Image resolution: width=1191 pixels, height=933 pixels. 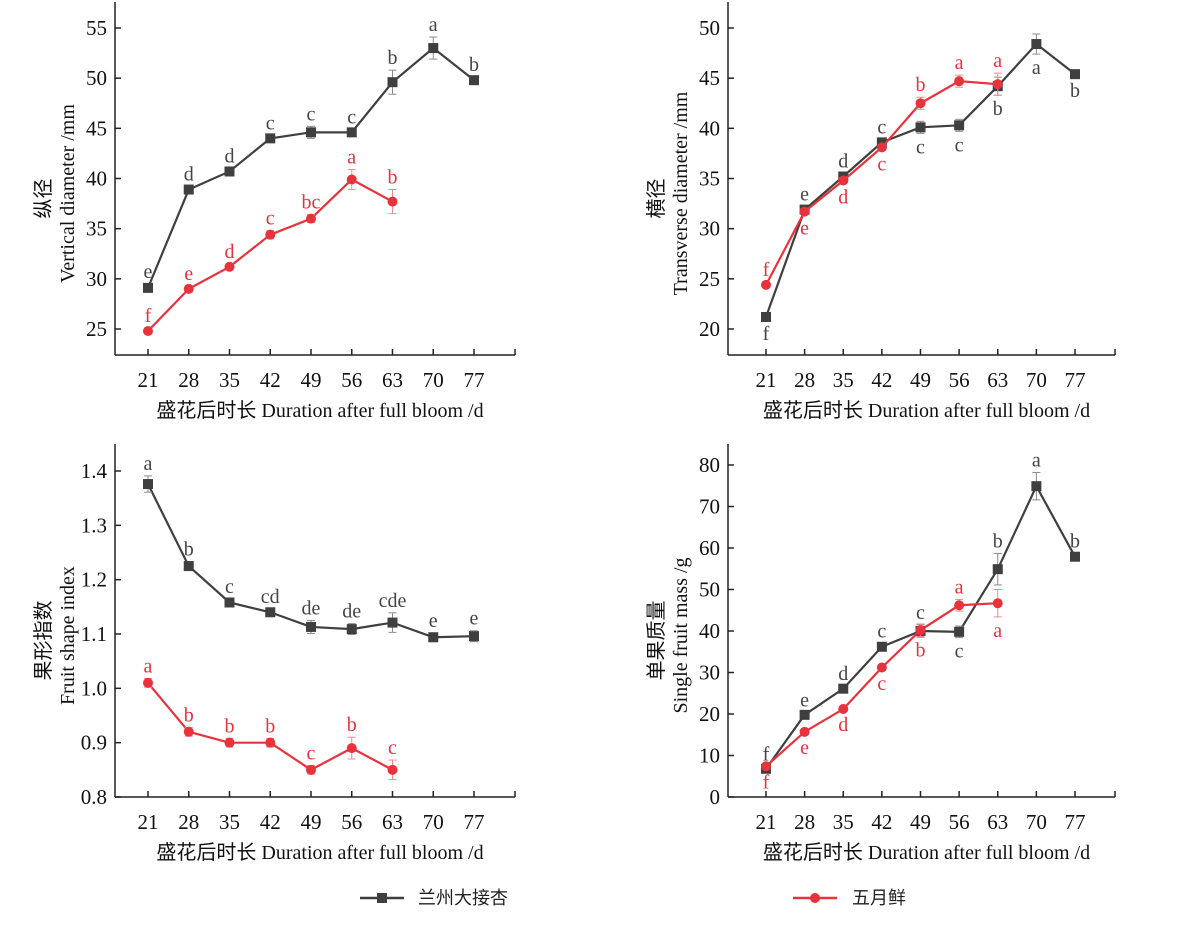 What do you see at coordinates (311, 608) in the screenshot?
I see `significance-letter: de` at bounding box center [311, 608].